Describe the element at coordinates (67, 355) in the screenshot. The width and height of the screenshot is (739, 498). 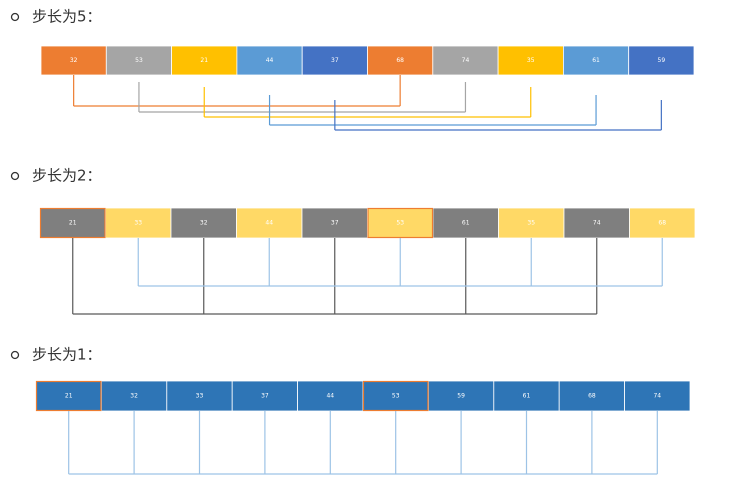
I see `section-title: 步长为1：` at that location.